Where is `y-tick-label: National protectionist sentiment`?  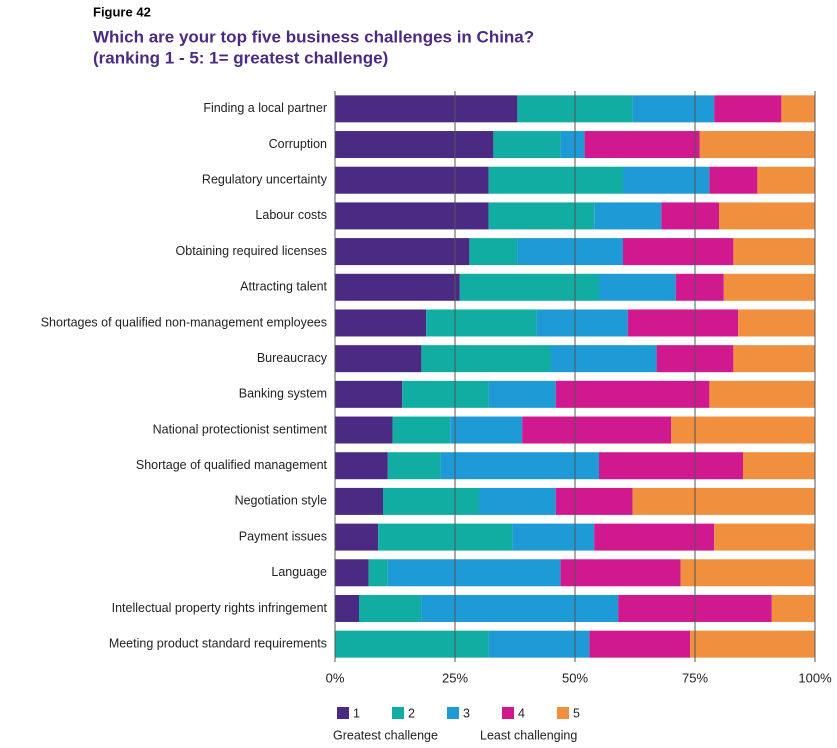 y-tick-label: National protectionist sentiment is located at coordinates (240, 429).